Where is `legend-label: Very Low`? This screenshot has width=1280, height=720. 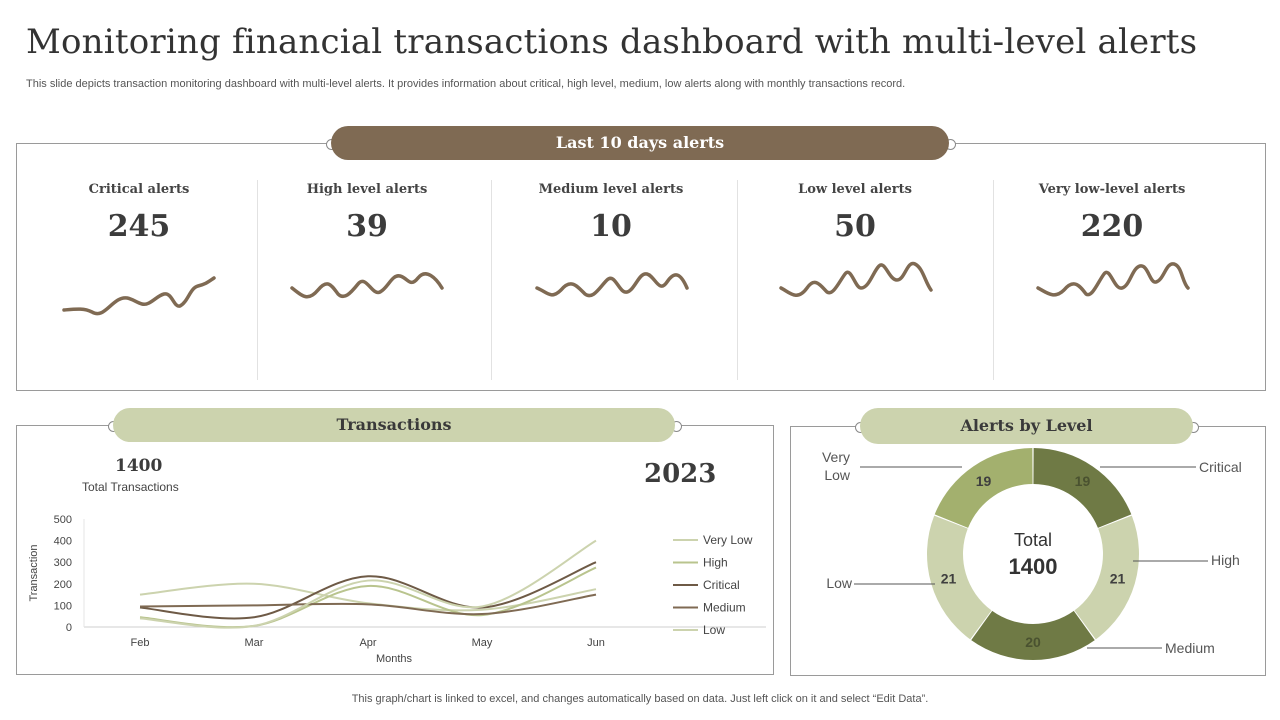 legend-label: Very Low is located at coordinates (728, 540).